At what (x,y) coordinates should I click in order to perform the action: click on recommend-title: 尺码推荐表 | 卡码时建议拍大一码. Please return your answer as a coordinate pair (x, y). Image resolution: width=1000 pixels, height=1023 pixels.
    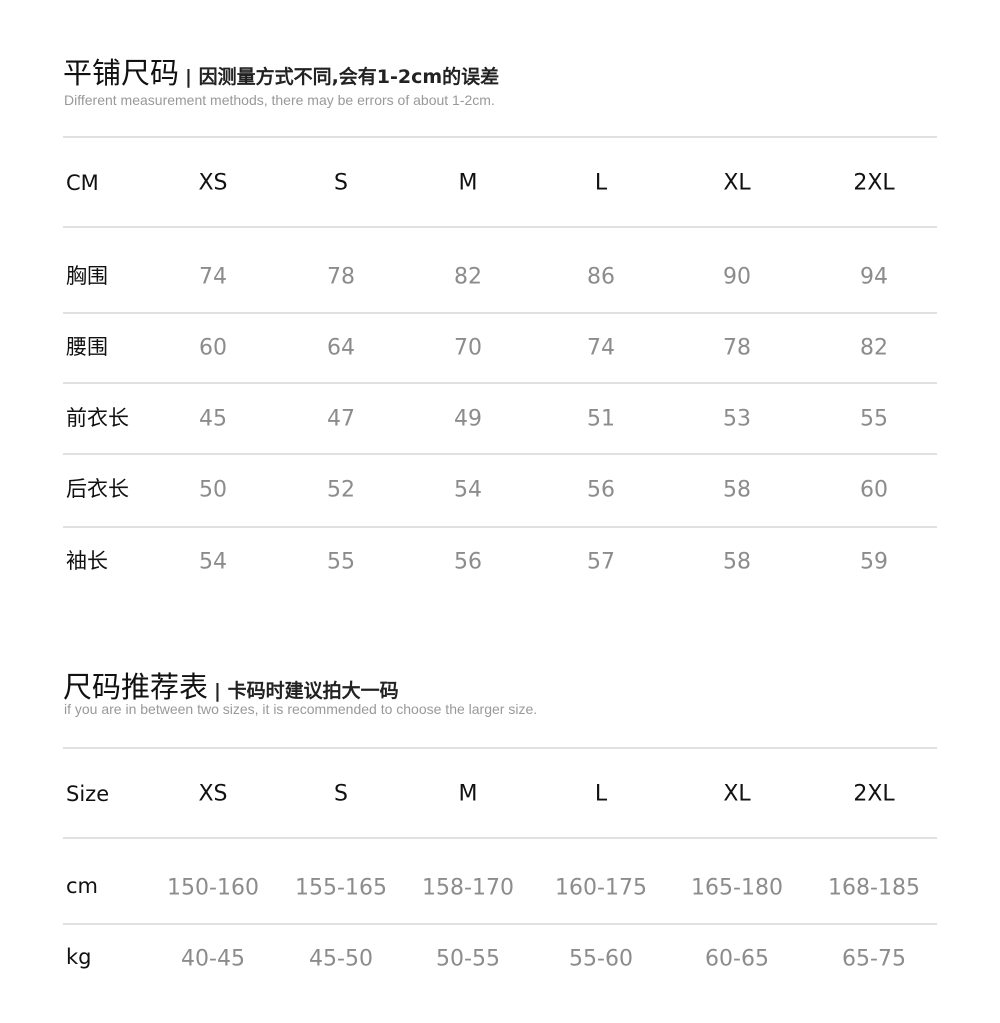
    Looking at the image, I should click on (231, 685).